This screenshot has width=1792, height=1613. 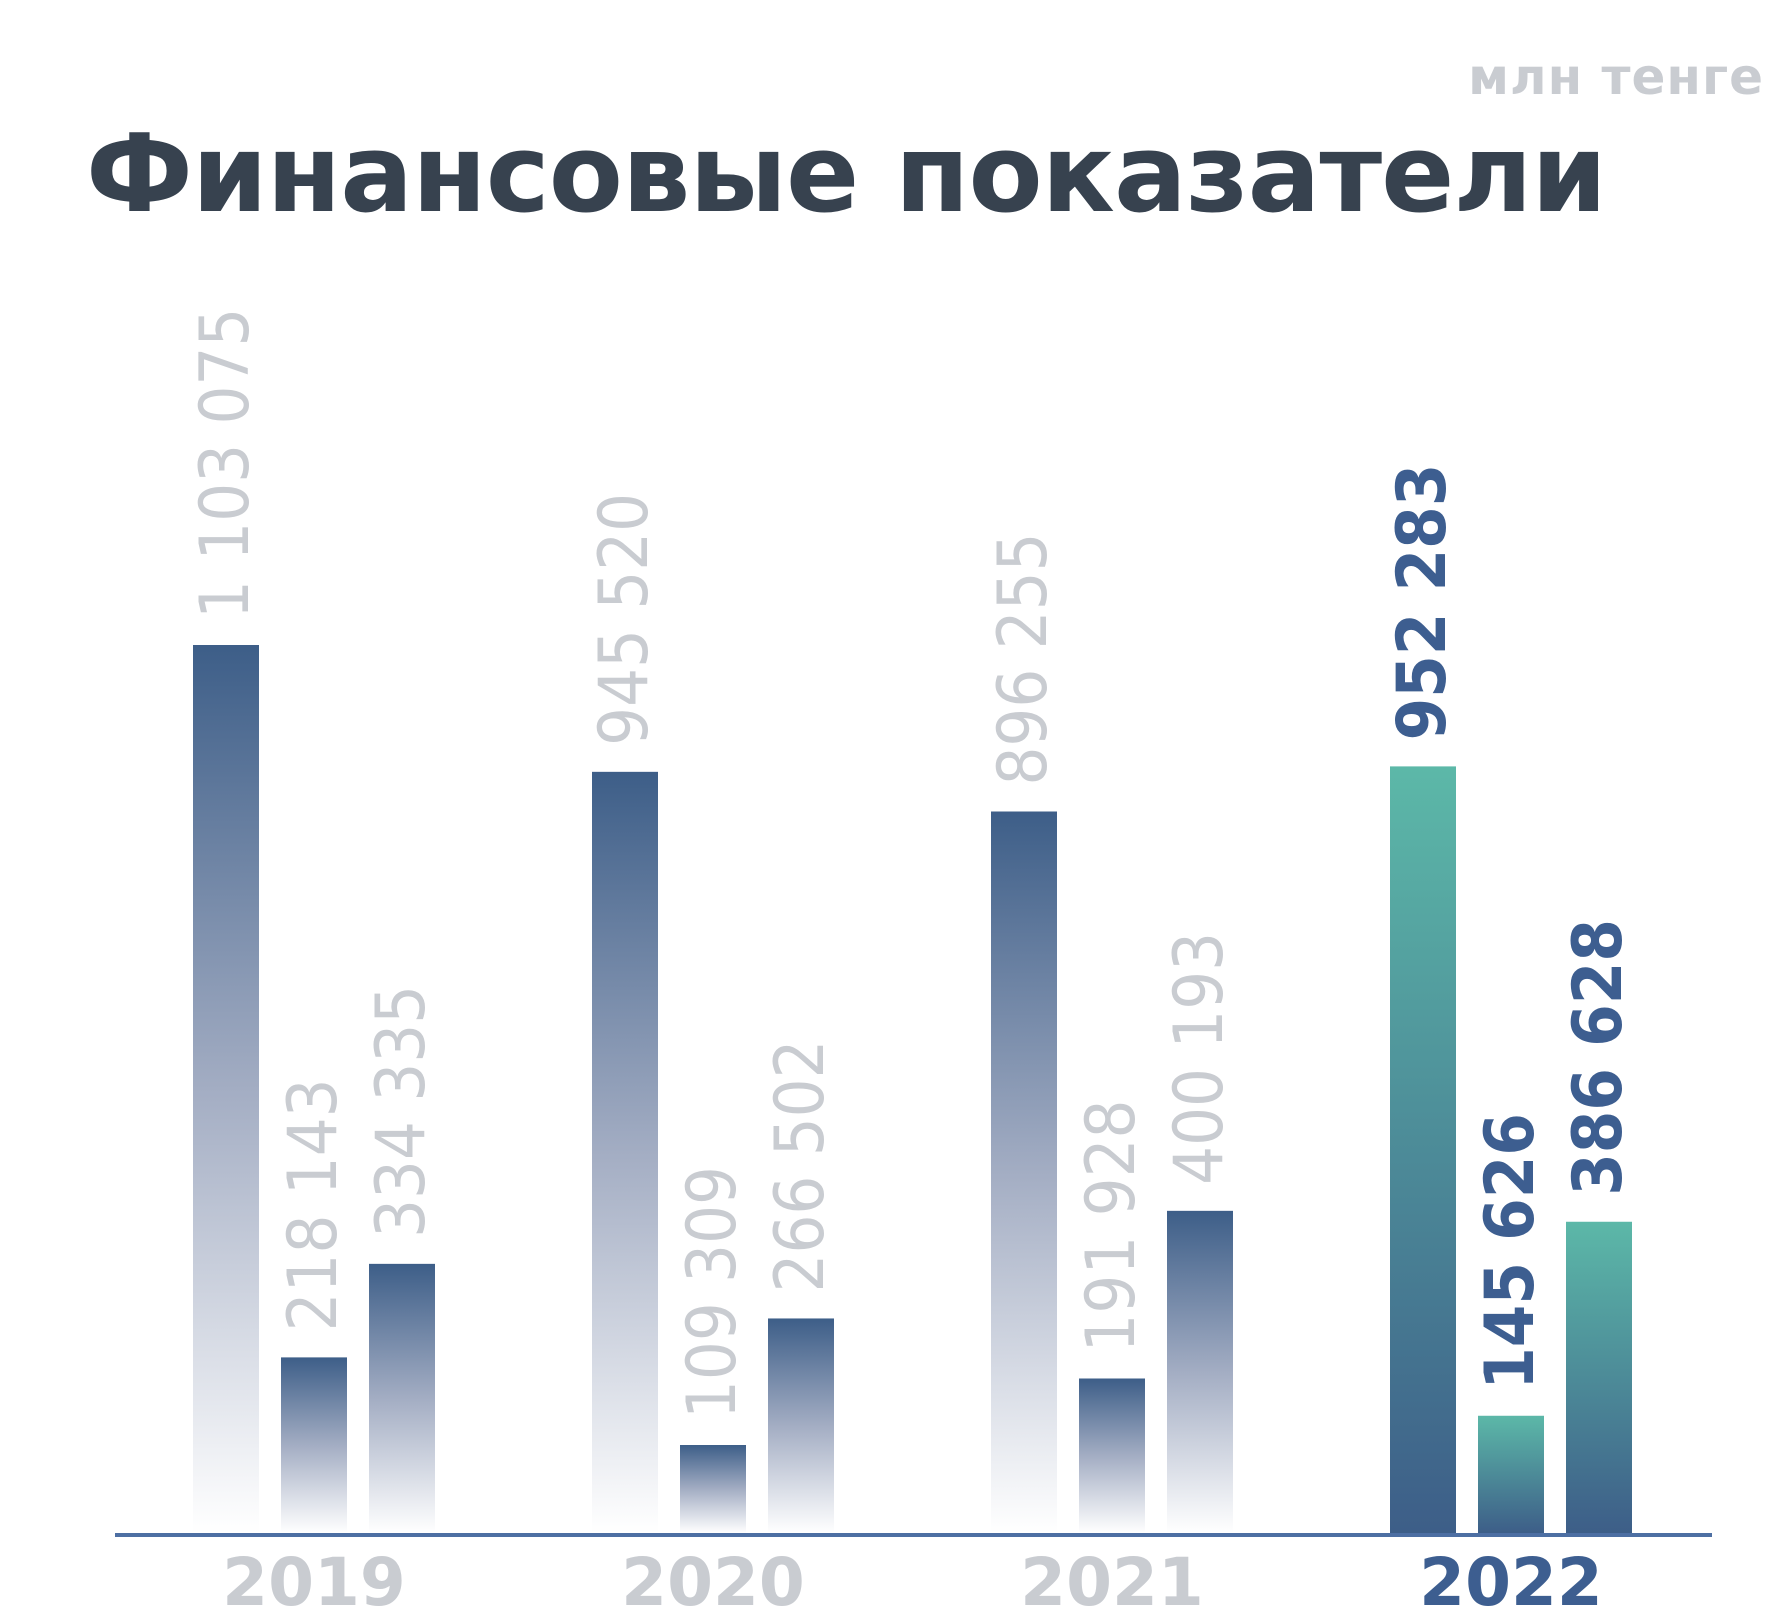 I want to click on year-labels-layer: 2019 2020 2021 2022, so click(x=912, y=1578).